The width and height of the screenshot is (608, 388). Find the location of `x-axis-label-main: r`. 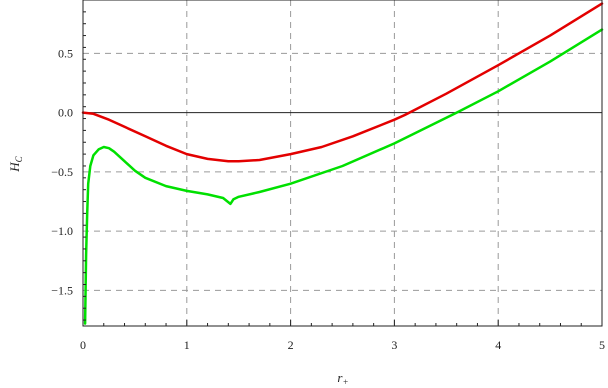

x-axis-label-main: r is located at coordinates (340, 377).